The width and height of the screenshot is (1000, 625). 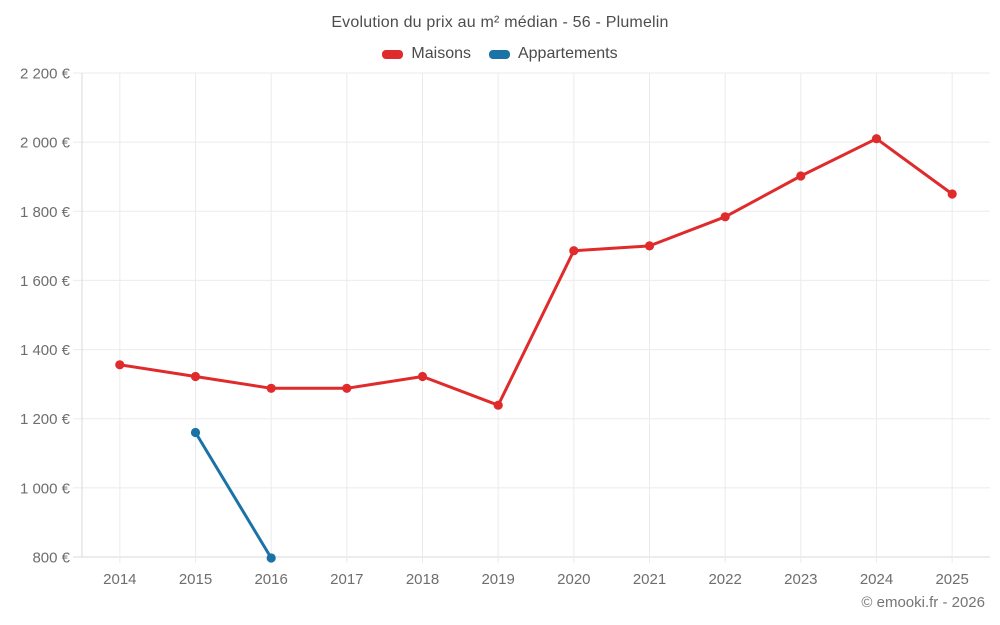 What do you see at coordinates (422, 376) in the screenshot?
I see `data-point-maisons-2018` at bounding box center [422, 376].